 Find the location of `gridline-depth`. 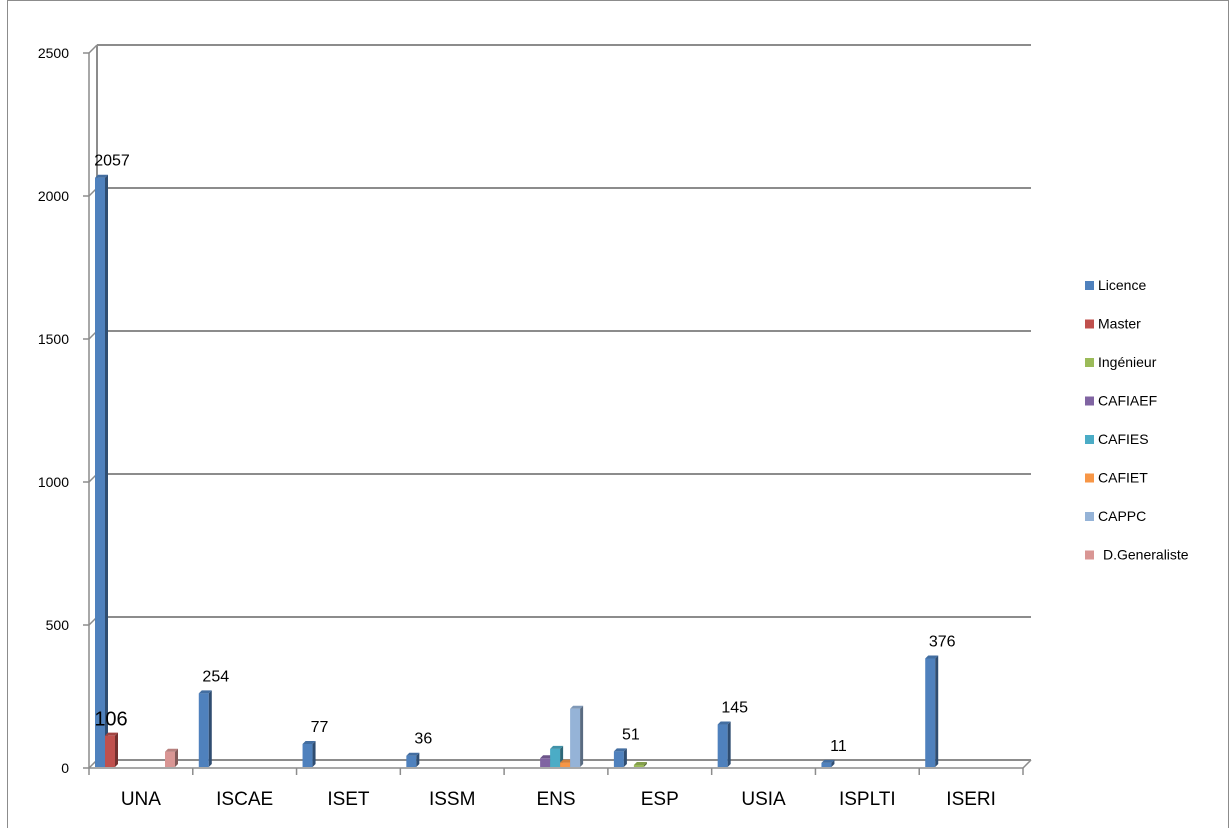

gridline-depth is located at coordinates (93, 49).